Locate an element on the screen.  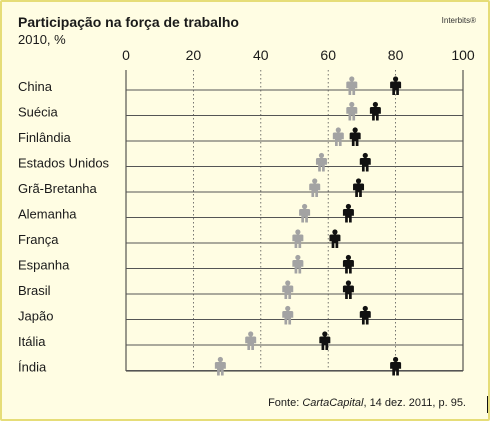
country-label: França is located at coordinates (38, 239).